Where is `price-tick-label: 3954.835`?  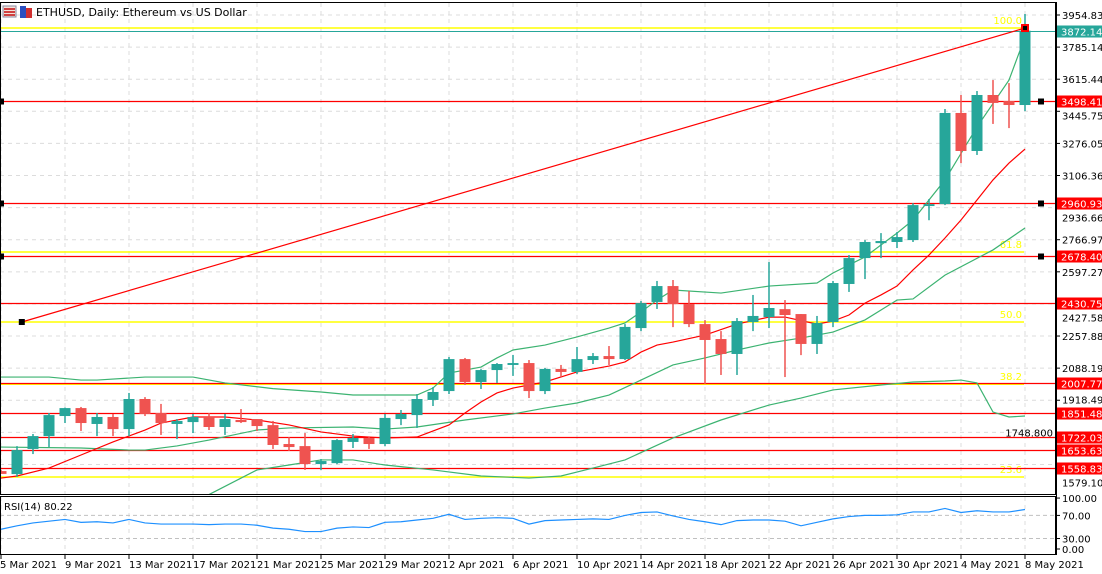 price-tick-label: 3954.835 is located at coordinates (1082, 16).